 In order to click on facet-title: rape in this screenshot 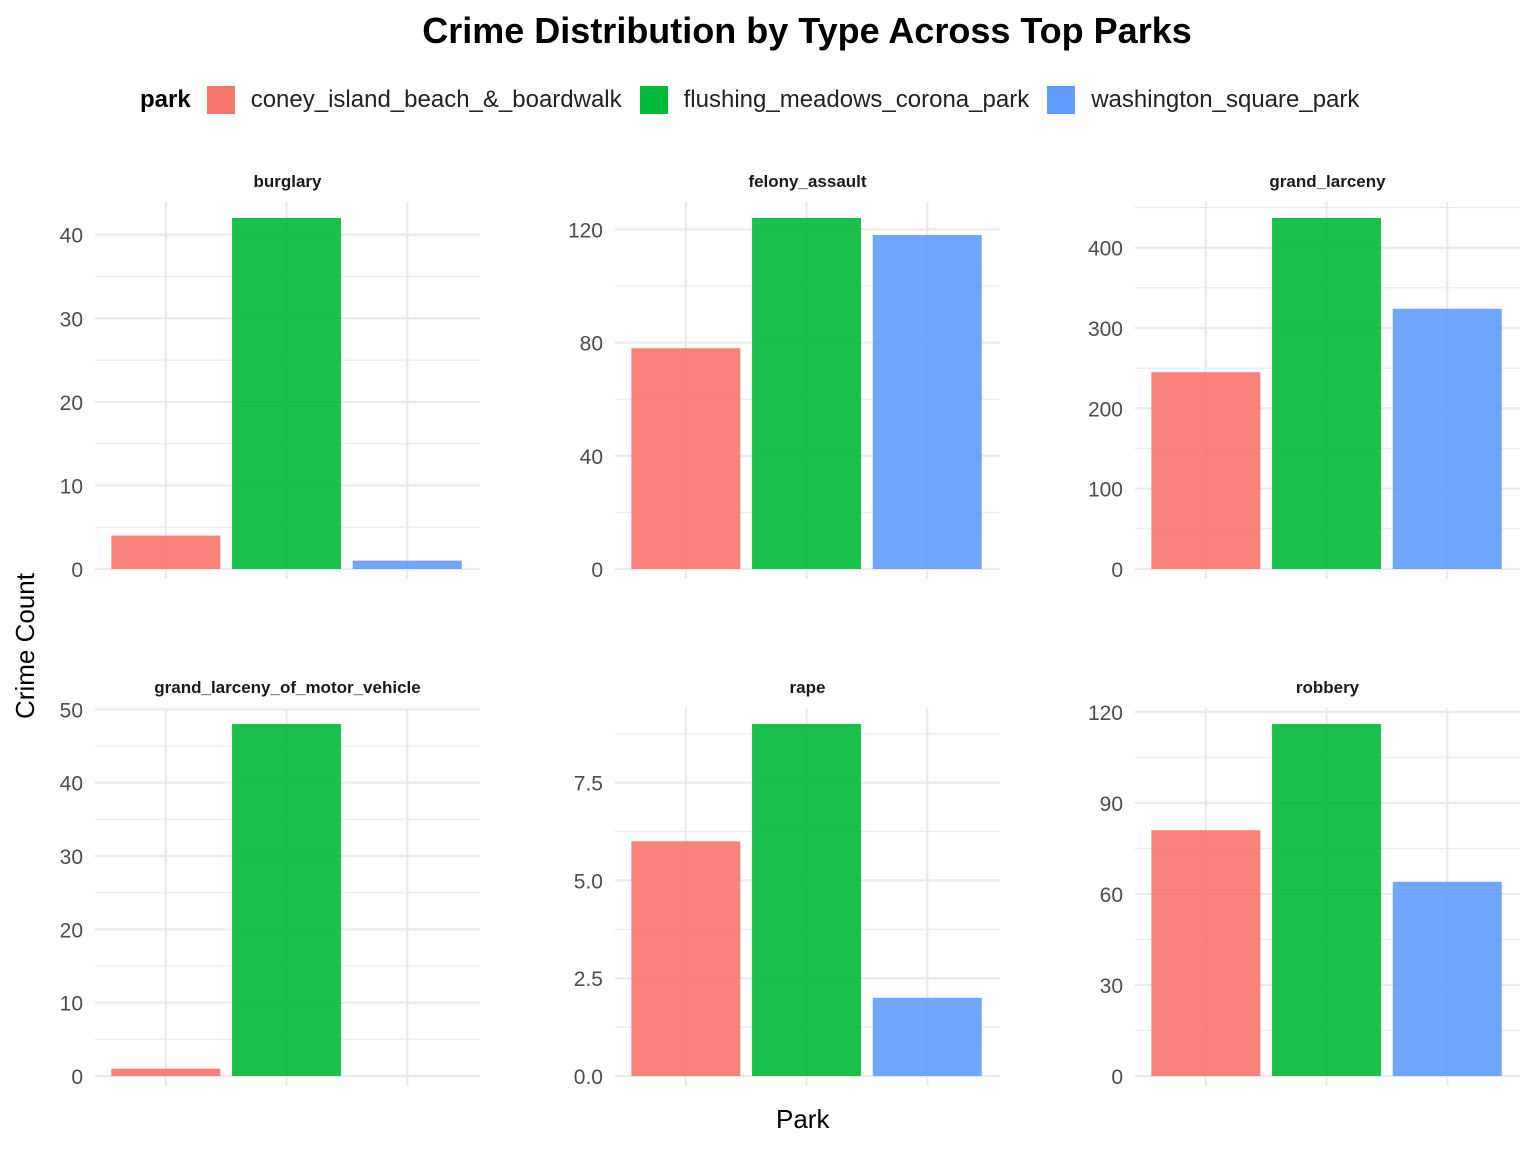, I will do `click(808, 687)`.